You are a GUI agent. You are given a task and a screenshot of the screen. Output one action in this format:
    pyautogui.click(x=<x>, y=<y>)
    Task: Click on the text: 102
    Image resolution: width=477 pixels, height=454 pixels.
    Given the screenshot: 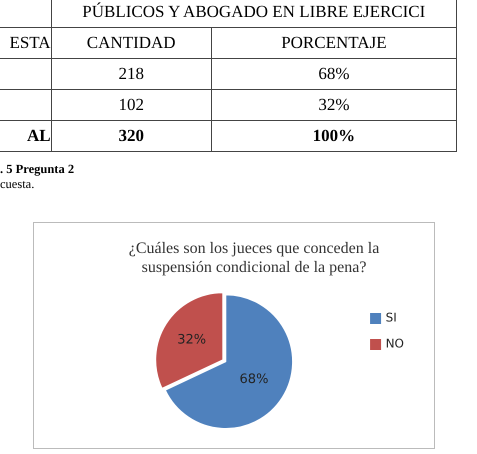 What is the action you would take?
    pyautogui.click(x=131, y=105)
    